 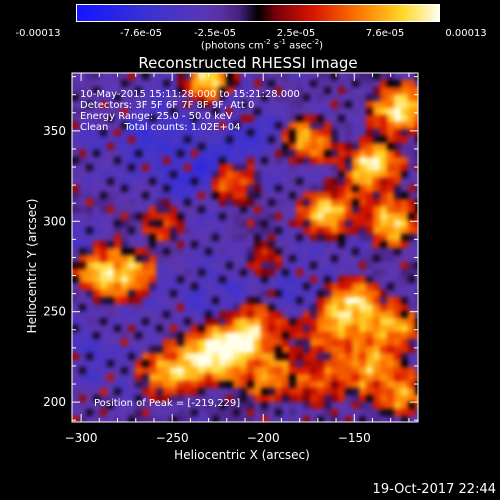 What do you see at coordinates (156, 116) in the screenshot?
I see `annotation-energy-range: Energy Range: 25.0 - 50.0 keV` at bounding box center [156, 116].